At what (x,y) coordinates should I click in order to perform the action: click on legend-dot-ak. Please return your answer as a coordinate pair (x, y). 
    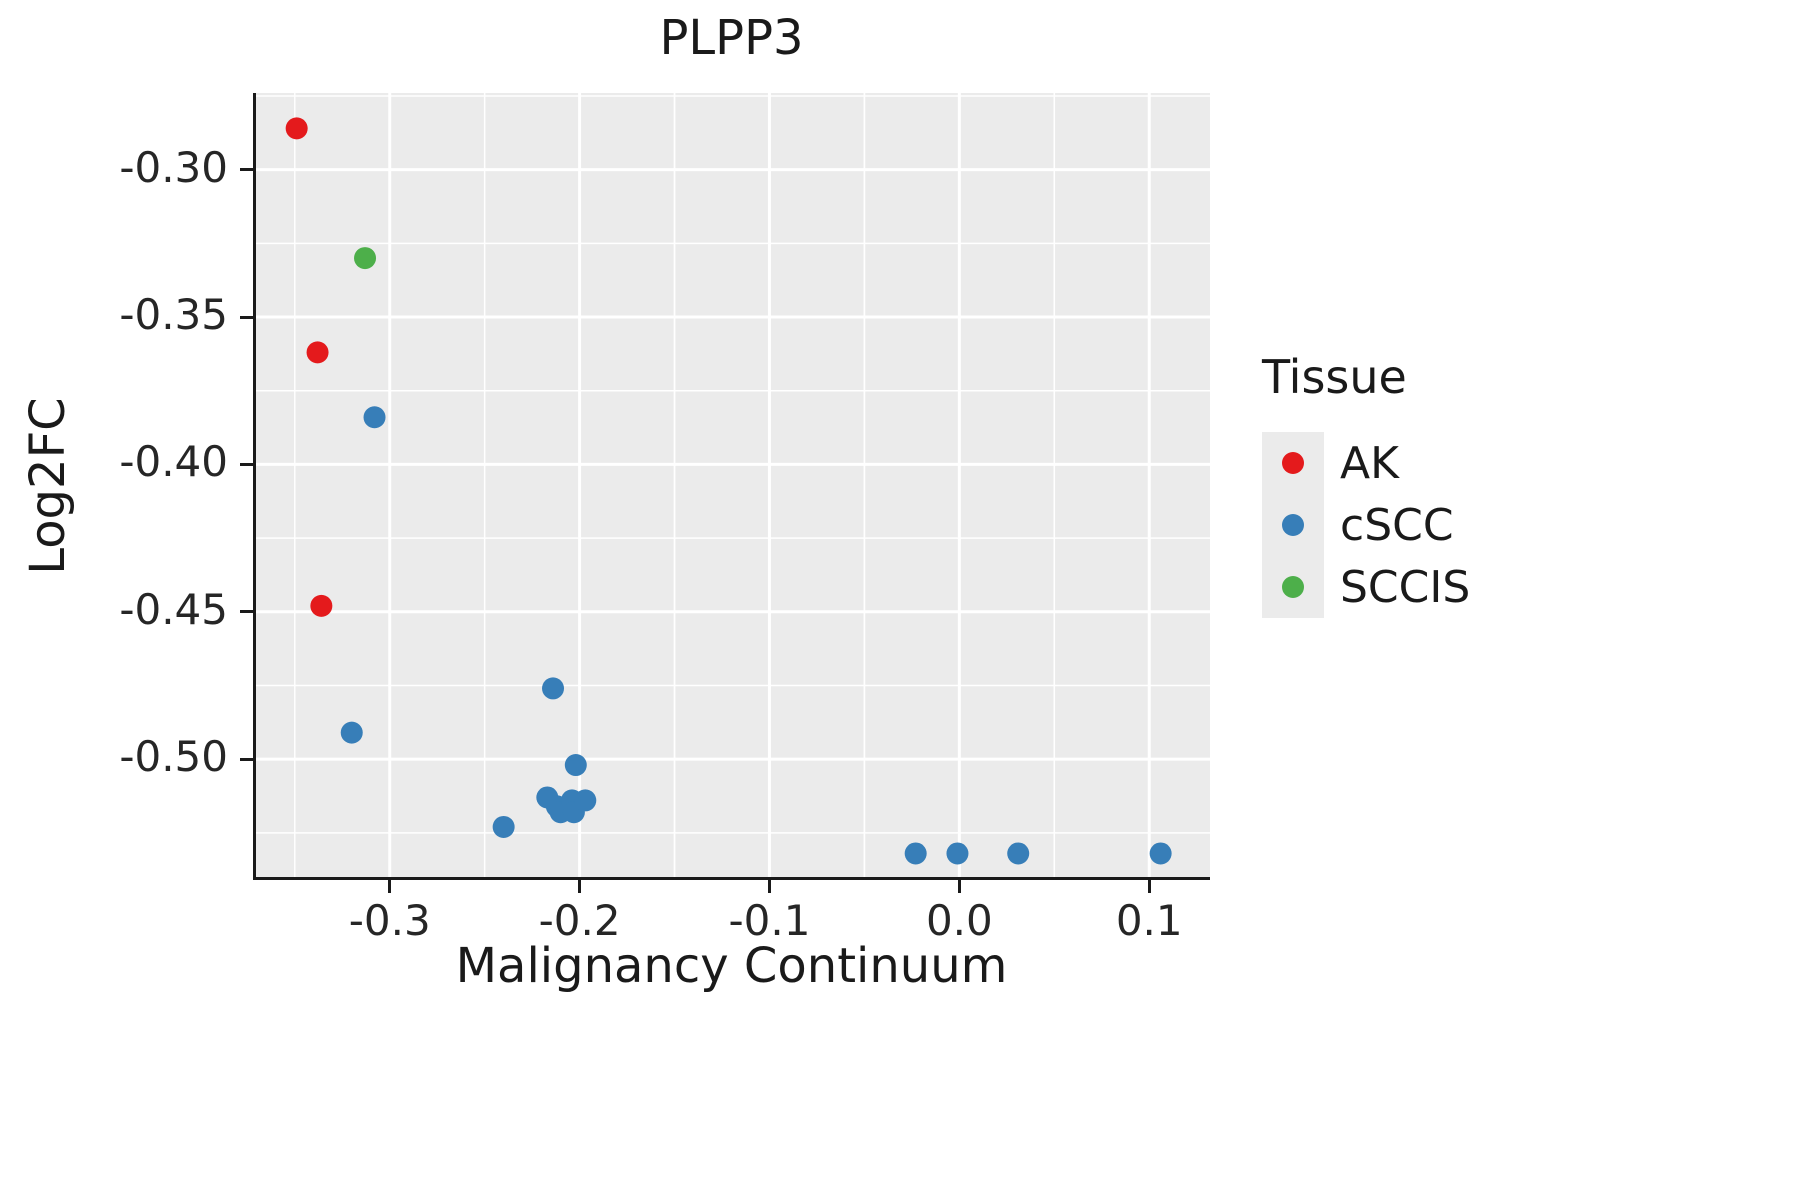
    Looking at the image, I should click on (1293, 463).